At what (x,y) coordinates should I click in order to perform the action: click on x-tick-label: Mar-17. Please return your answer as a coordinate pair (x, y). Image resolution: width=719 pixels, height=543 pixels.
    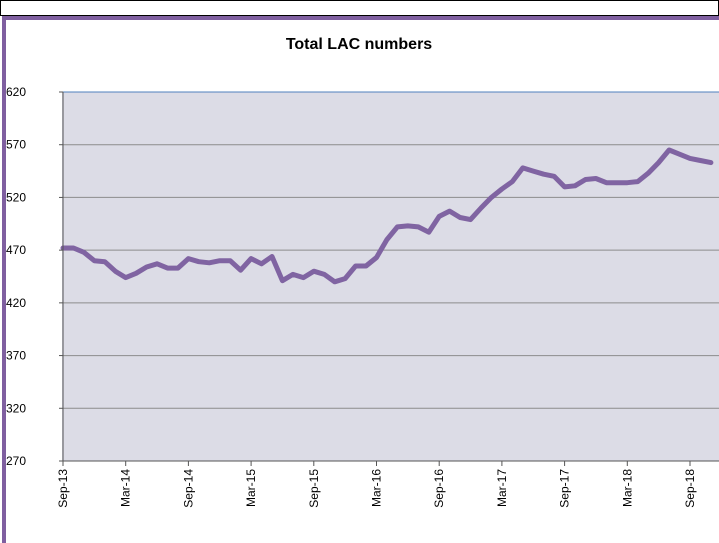
    Looking at the image, I should click on (502, 488).